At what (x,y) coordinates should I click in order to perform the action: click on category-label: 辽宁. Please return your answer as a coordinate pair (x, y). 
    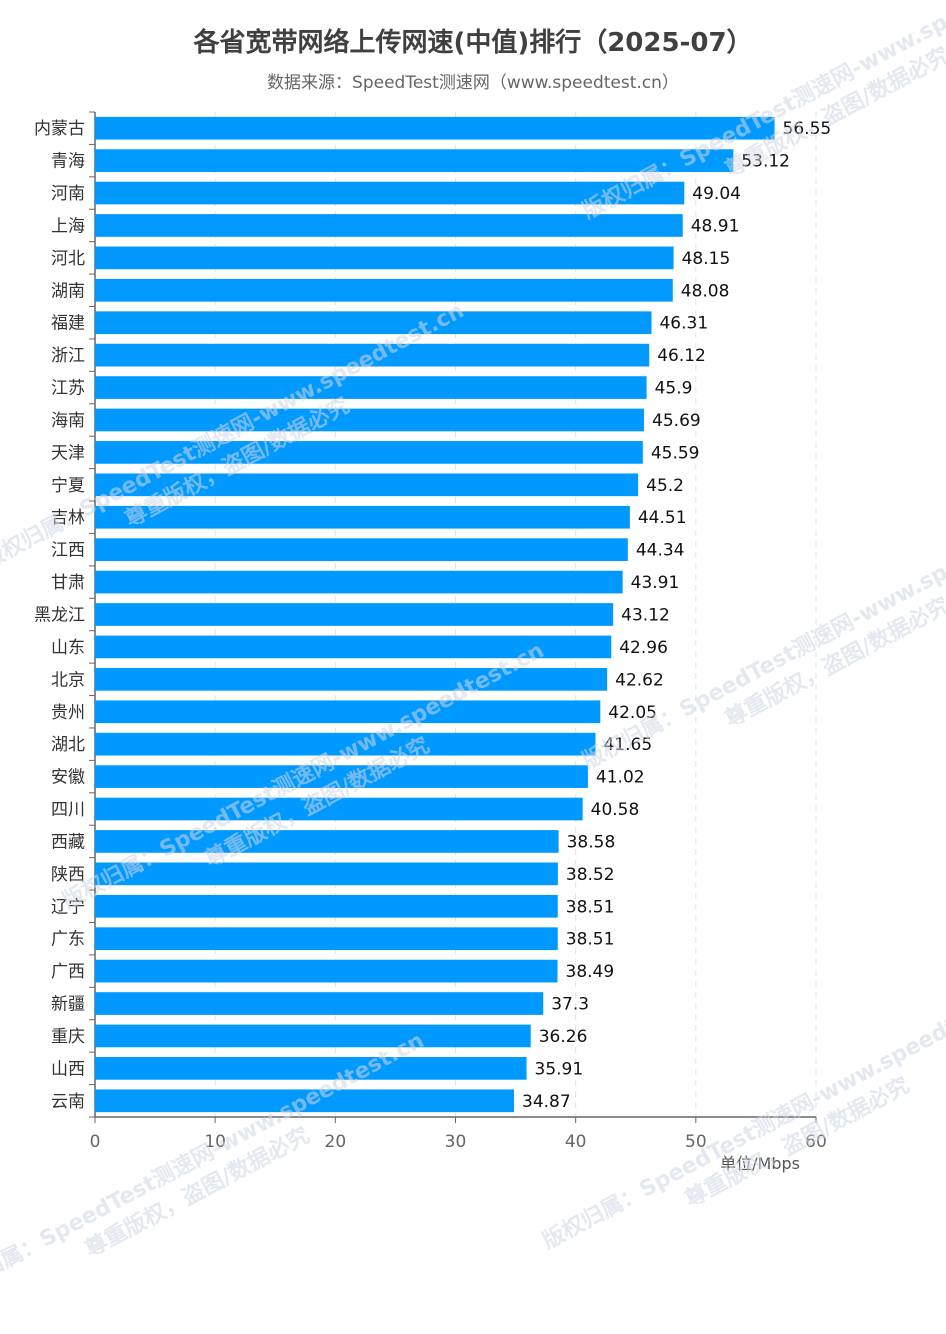
    Looking at the image, I should click on (68, 907).